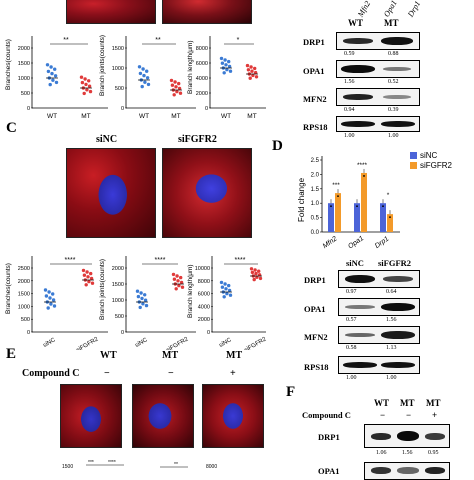  What do you see at coordinates (330, 242) in the screenshot?
I see `x-label-mfn2: Mfn2` at bounding box center [330, 242].